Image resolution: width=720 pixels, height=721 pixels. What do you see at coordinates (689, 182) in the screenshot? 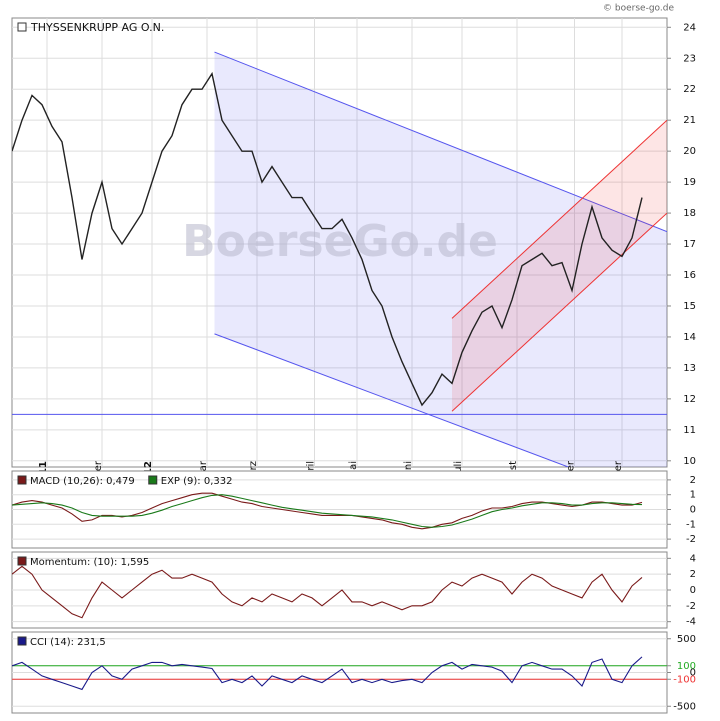
I see `y-tick-label: 19` at bounding box center [689, 182].